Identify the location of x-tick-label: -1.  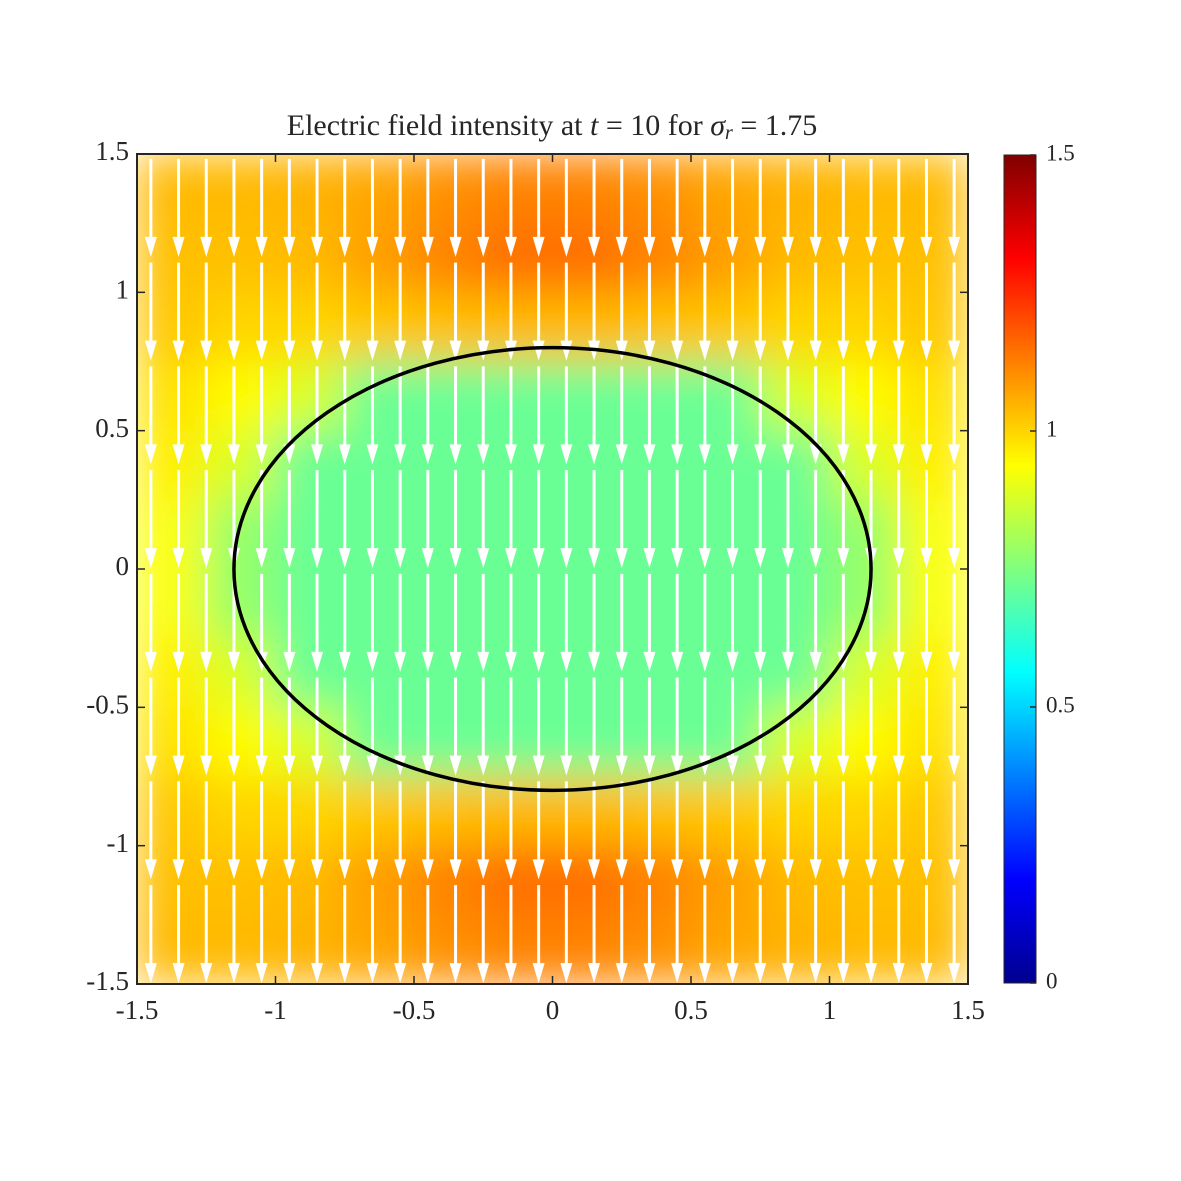
(275, 1010).